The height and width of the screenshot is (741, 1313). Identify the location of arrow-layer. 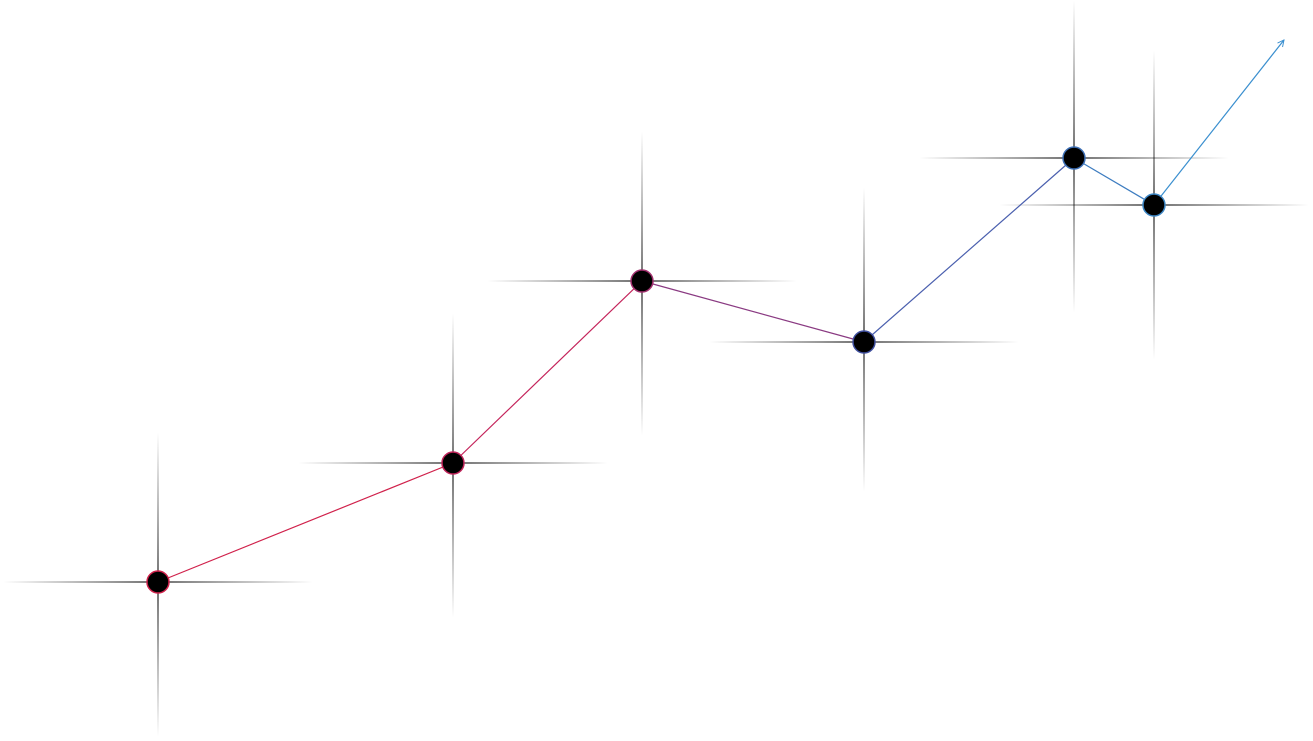
(1218, 123).